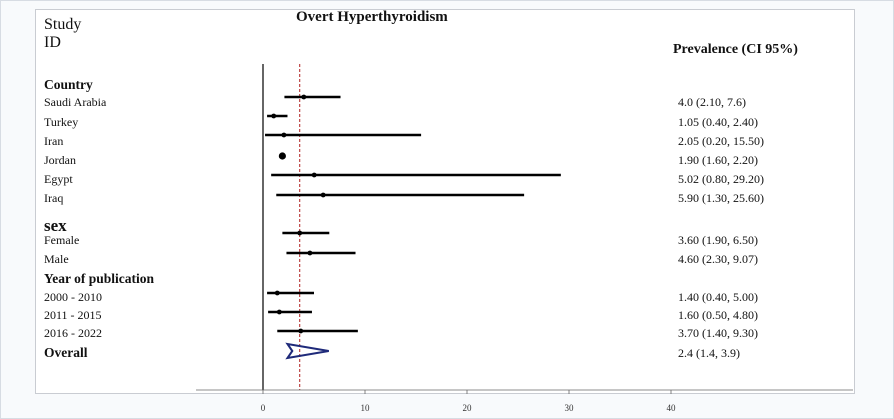  What do you see at coordinates (62, 240) in the screenshot?
I see `row-label-female: Female` at bounding box center [62, 240].